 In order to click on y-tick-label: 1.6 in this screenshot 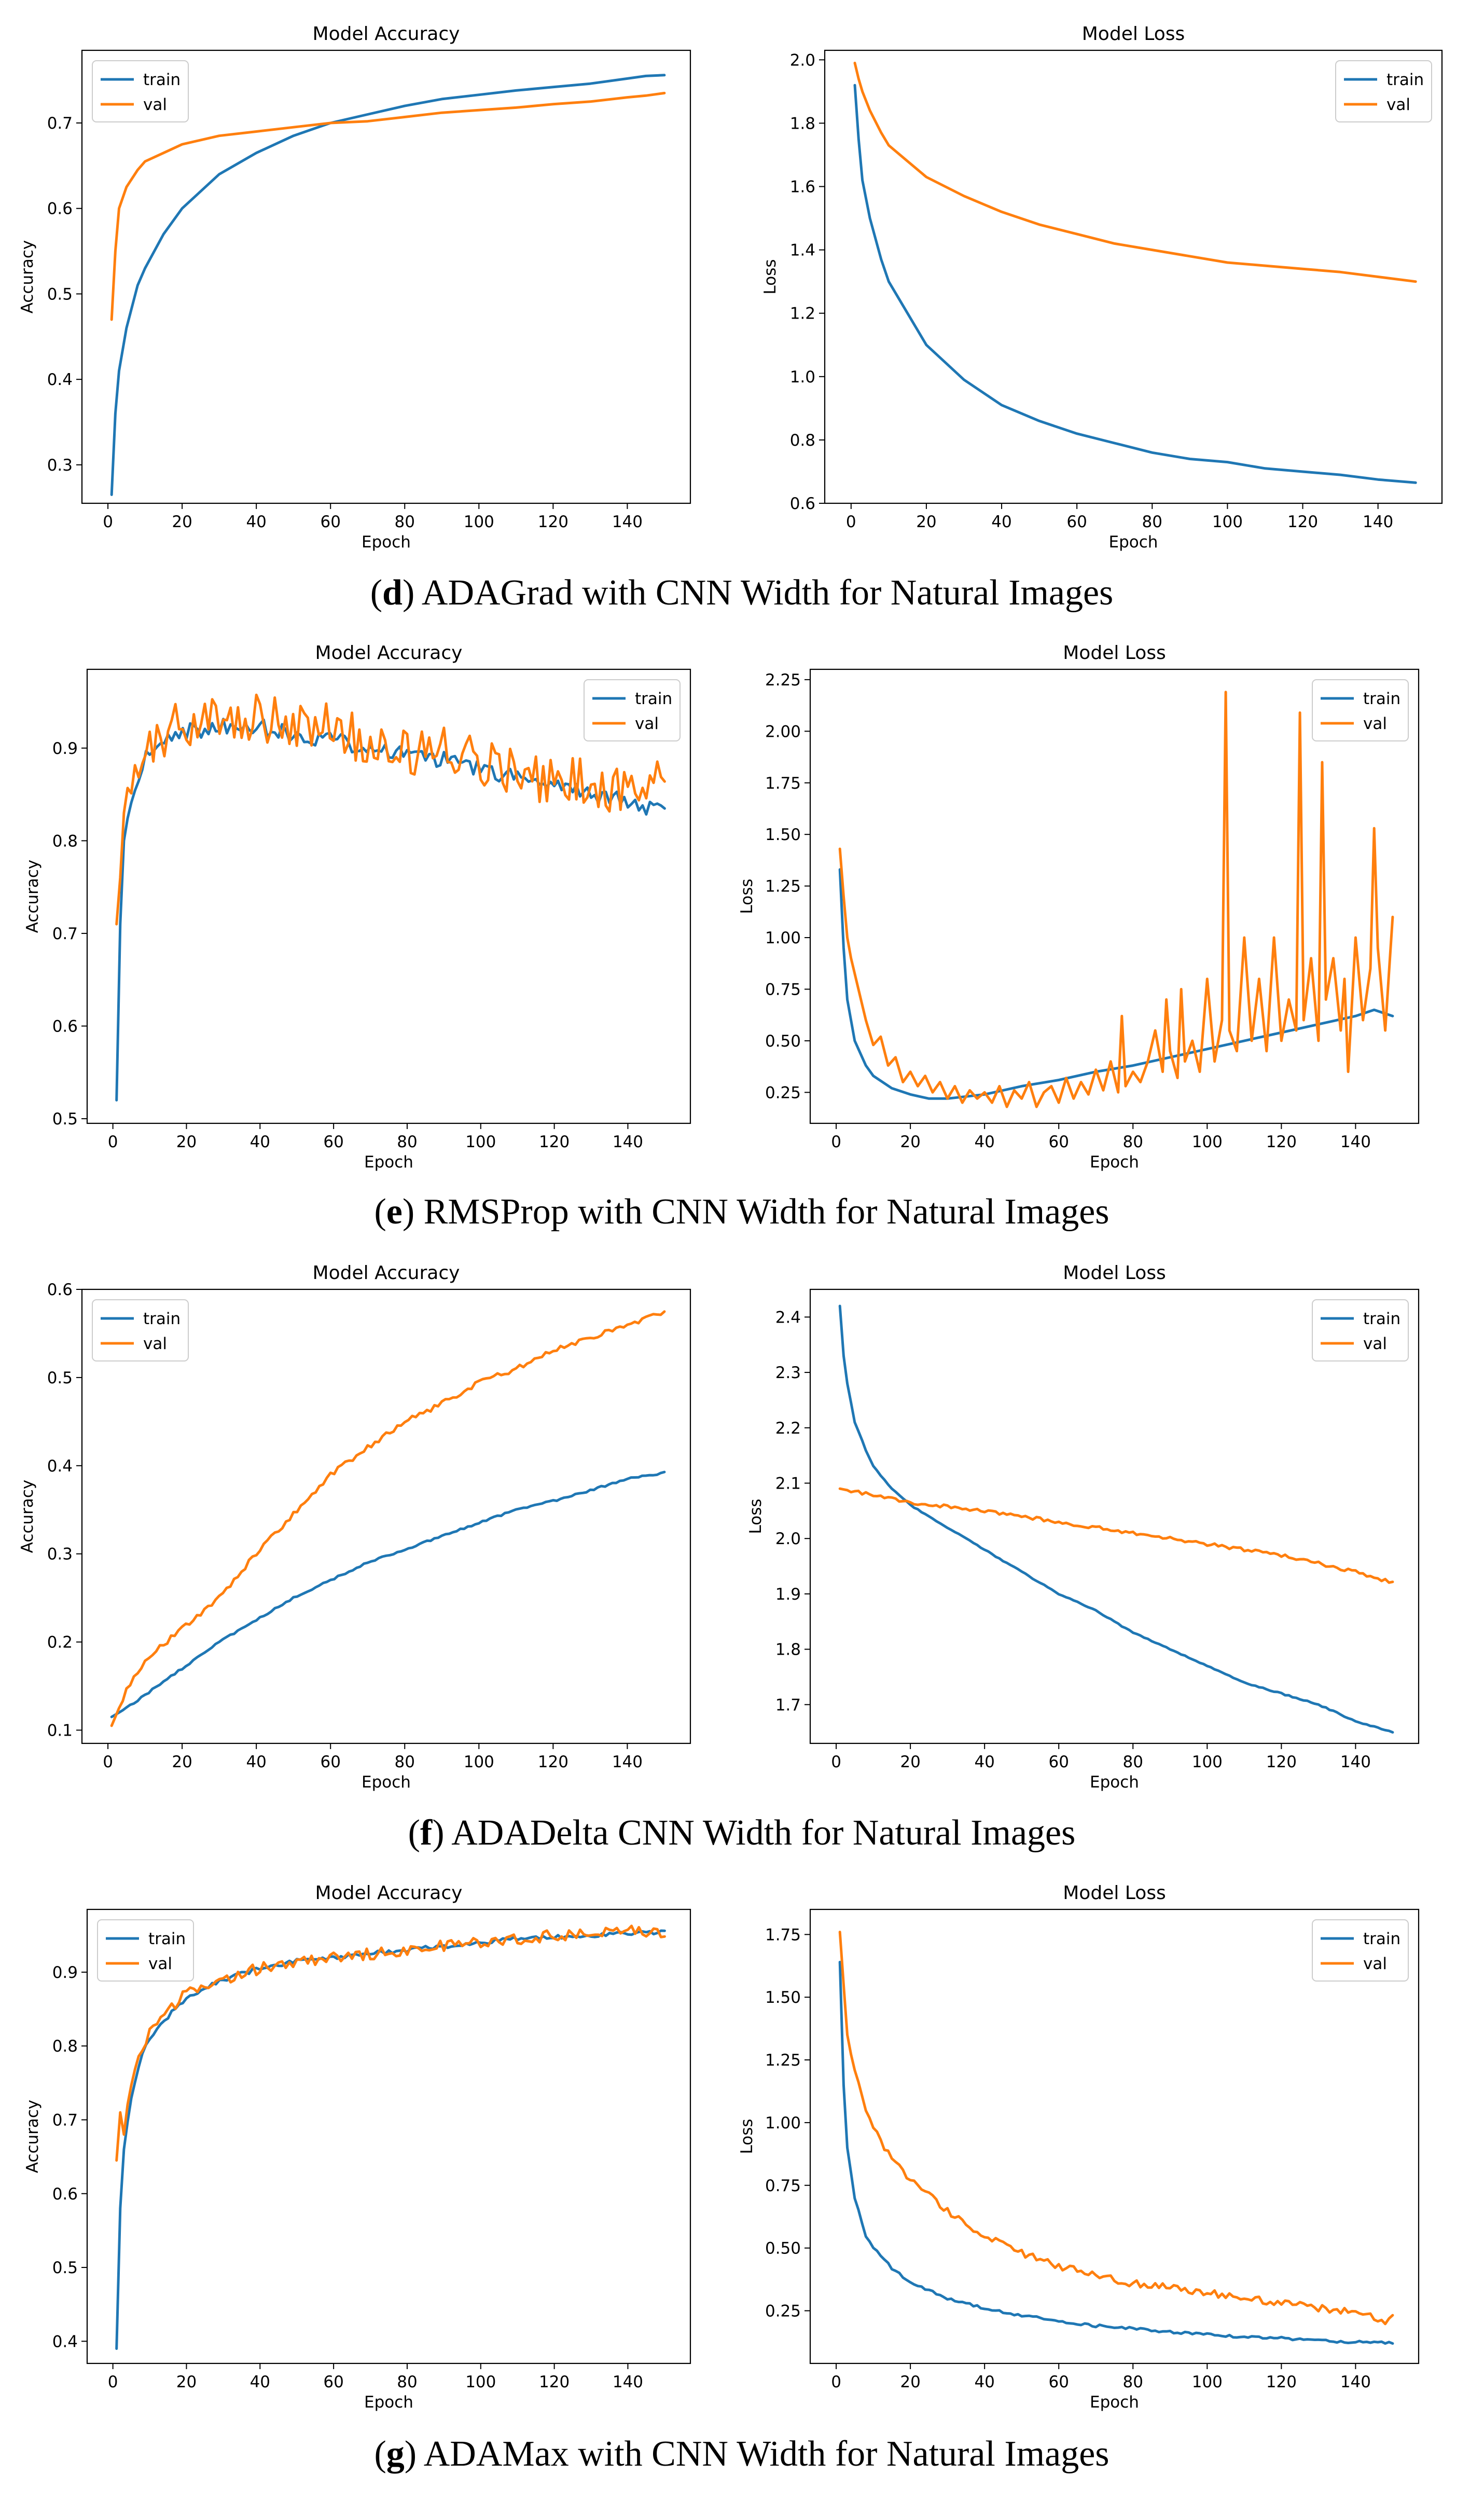, I will do `click(802, 187)`.